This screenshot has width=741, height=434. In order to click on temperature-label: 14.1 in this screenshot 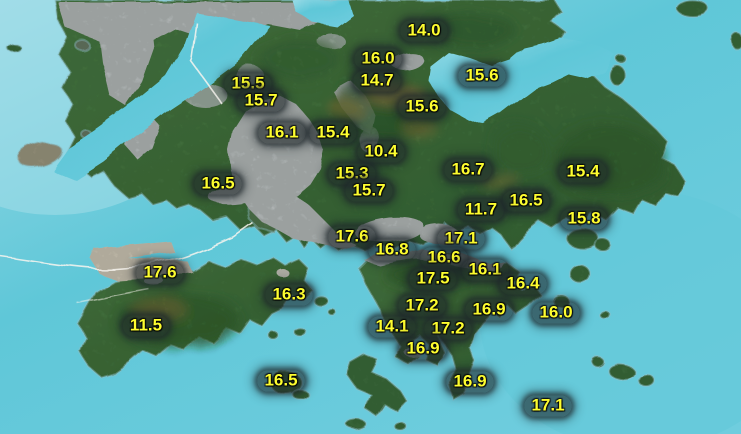, I will do `click(392, 327)`.